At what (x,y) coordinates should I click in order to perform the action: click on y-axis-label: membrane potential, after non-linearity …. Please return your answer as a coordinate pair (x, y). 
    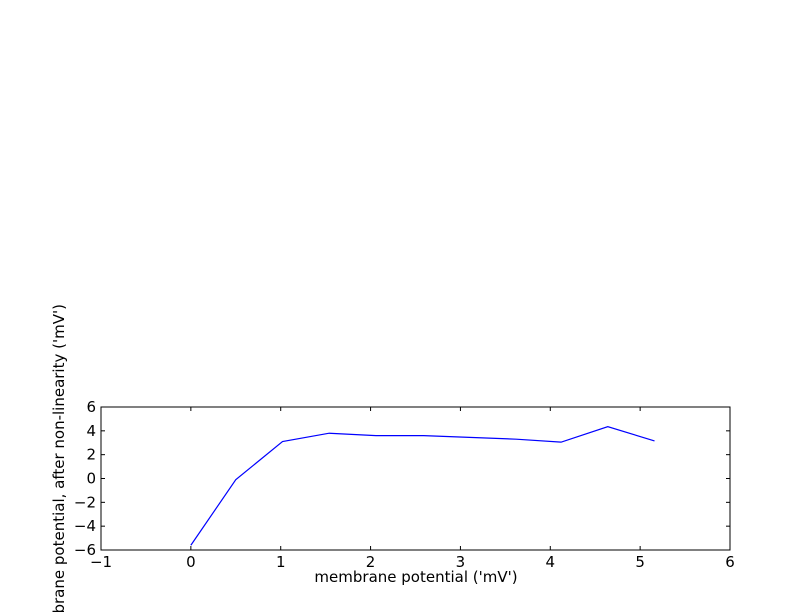
    Looking at the image, I should click on (59, 458).